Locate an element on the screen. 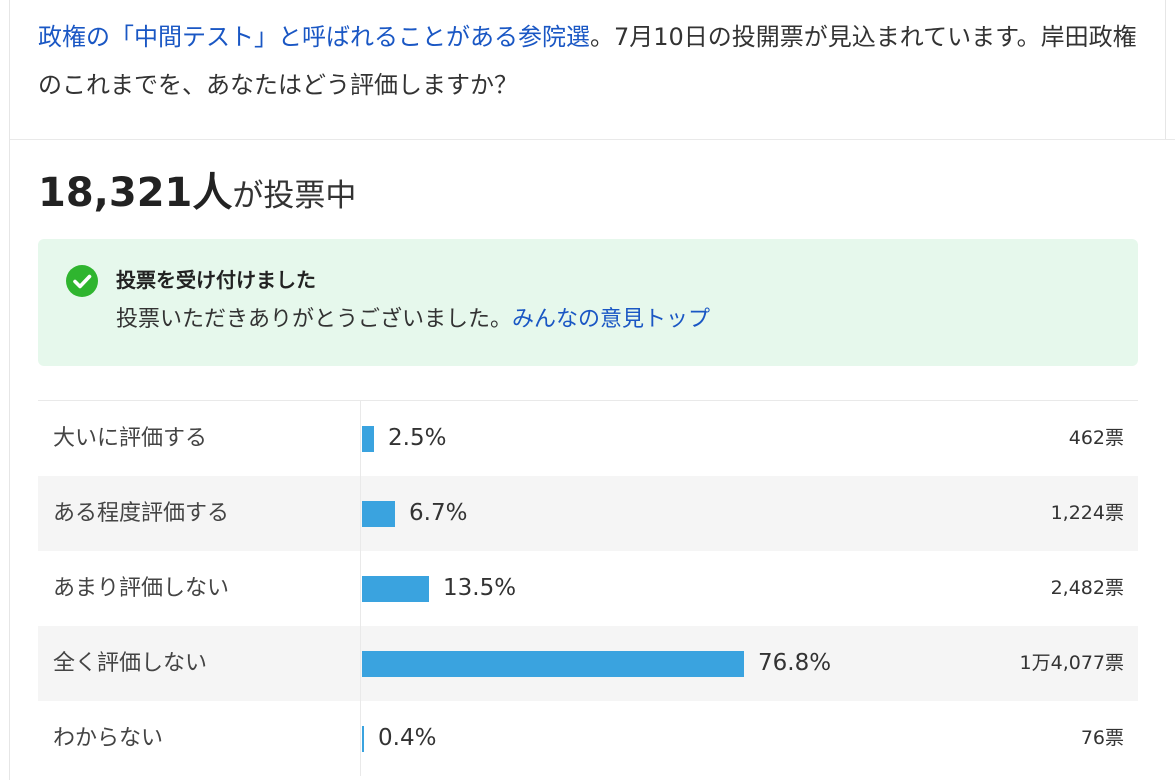 The height and width of the screenshot is (780, 1175). result-percent: 13.5% is located at coordinates (480, 588).